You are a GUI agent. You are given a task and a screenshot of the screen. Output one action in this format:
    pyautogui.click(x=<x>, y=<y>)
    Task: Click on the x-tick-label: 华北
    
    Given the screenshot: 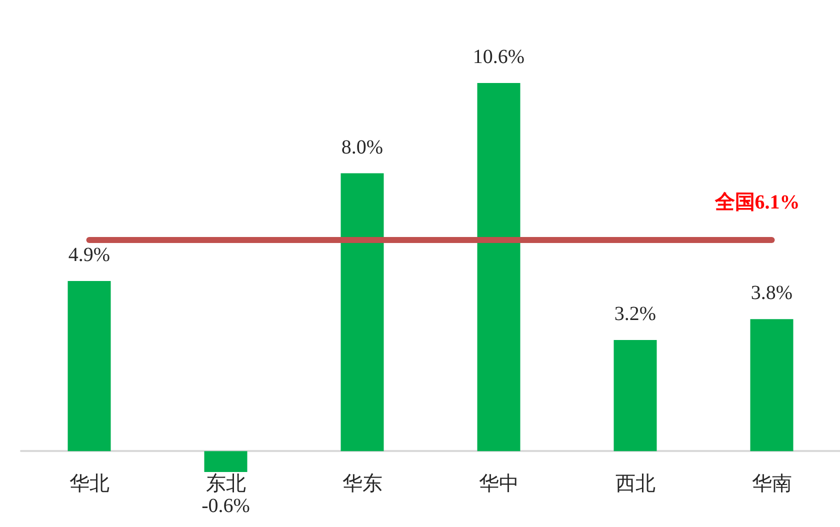 What is the action you would take?
    pyautogui.click(x=89, y=484)
    